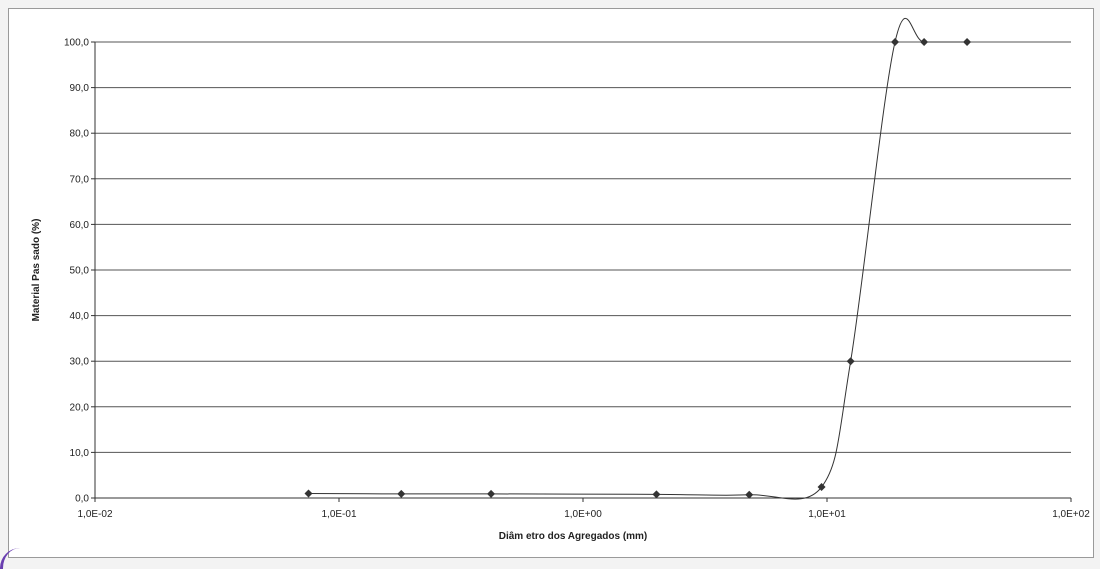 Image resolution: width=1100 pixels, height=569 pixels. What do you see at coordinates (76, 43) in the screenshot?
I see `y-tick-label: 100,0` at bounding box center [76, 43].